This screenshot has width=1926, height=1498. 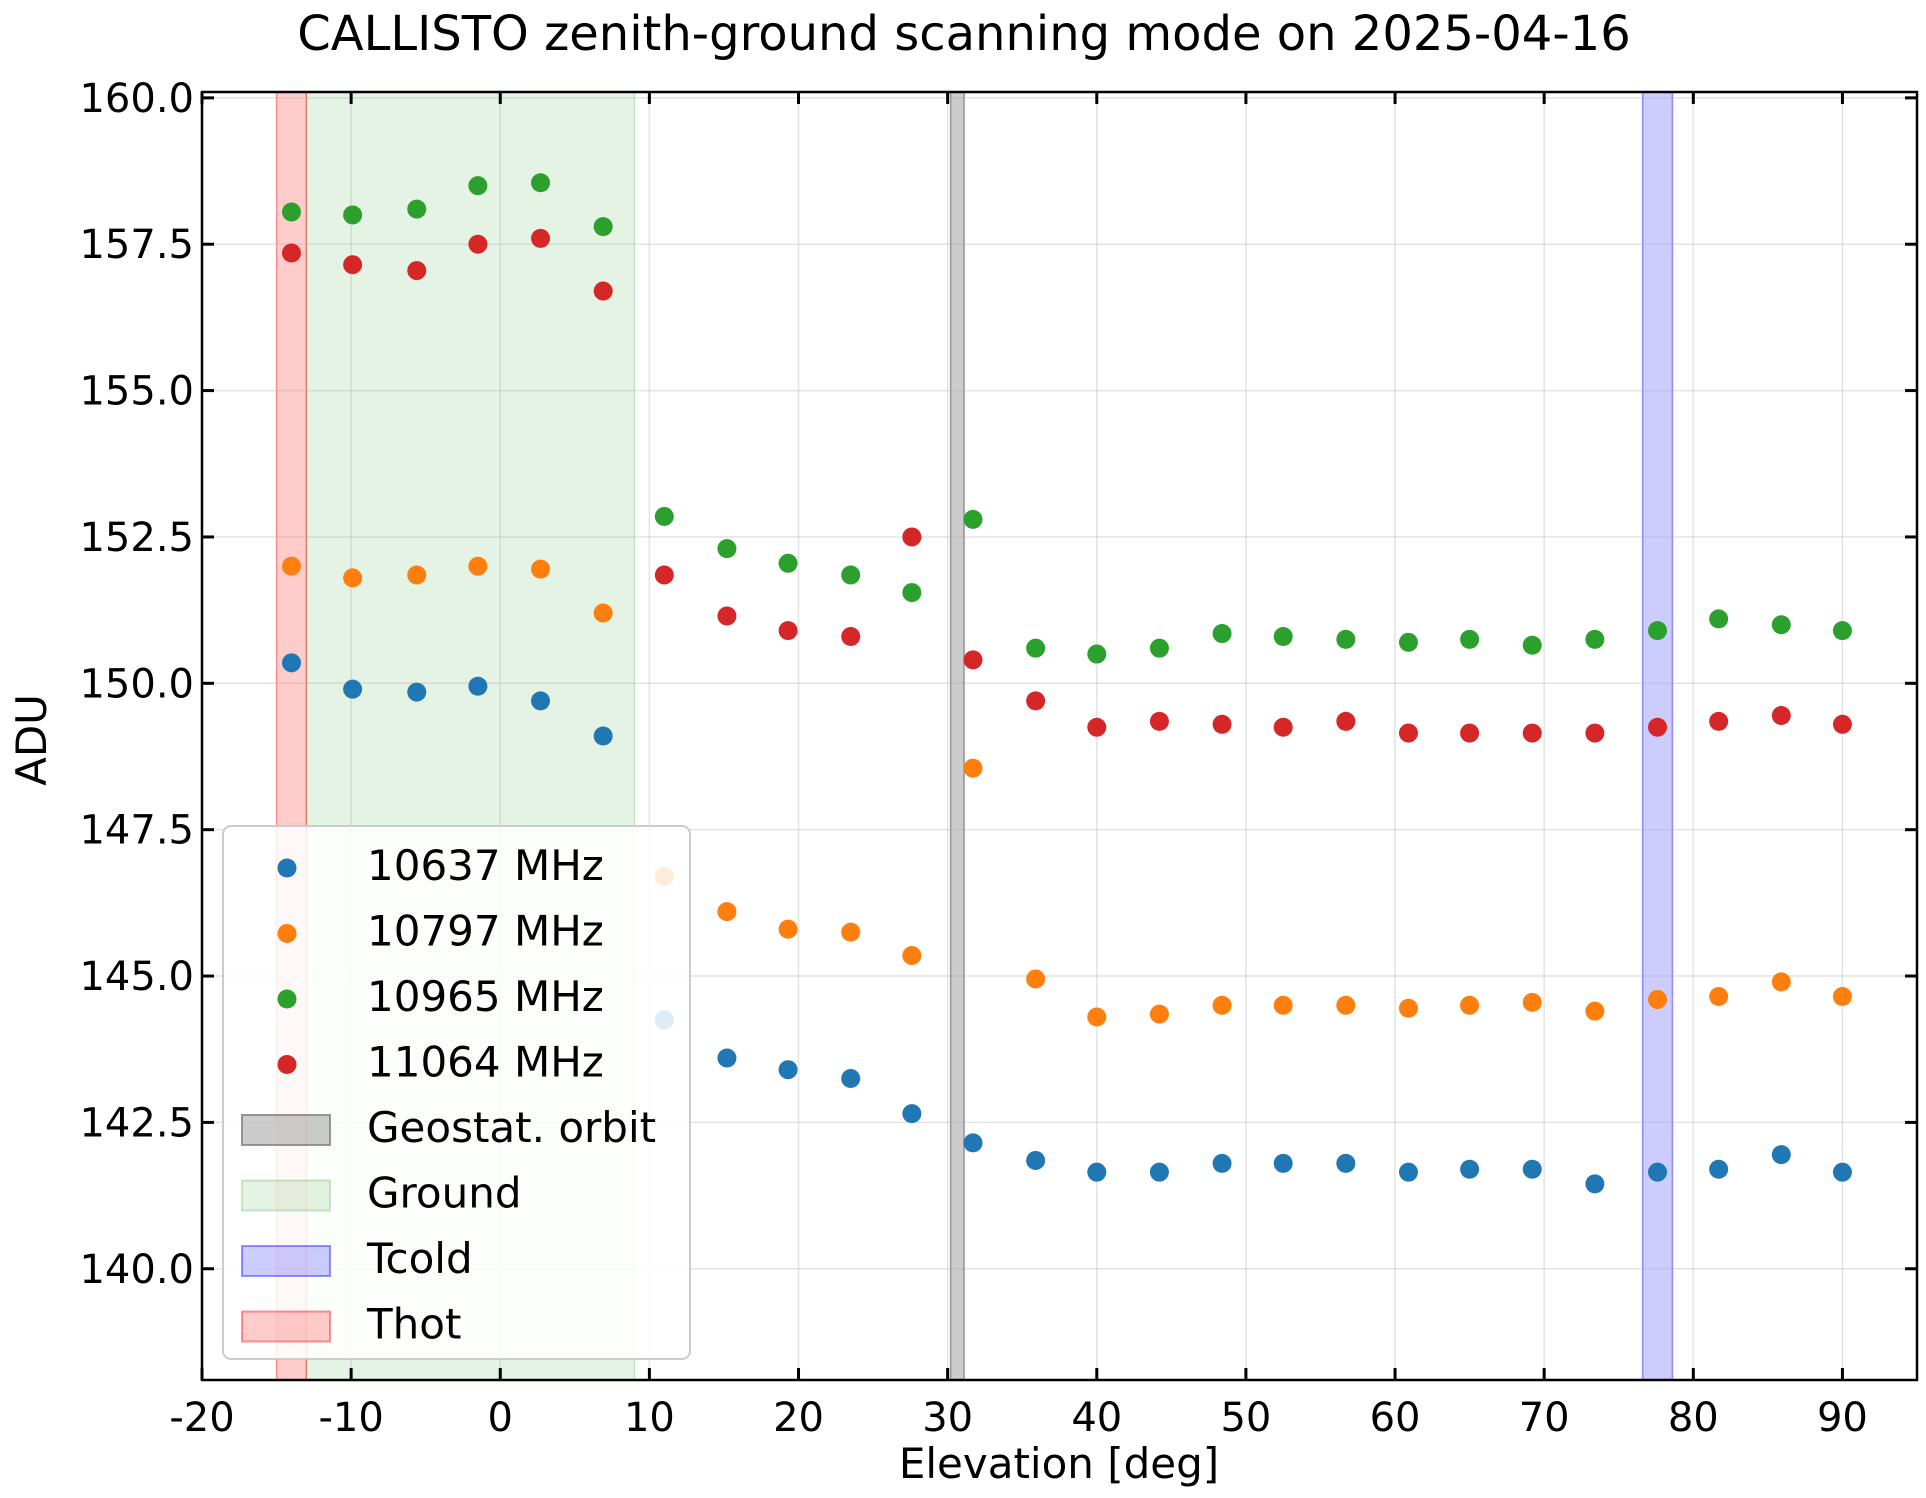 I want to click on y-tick-label-1: 142.5, so click(x=136, y=1123).